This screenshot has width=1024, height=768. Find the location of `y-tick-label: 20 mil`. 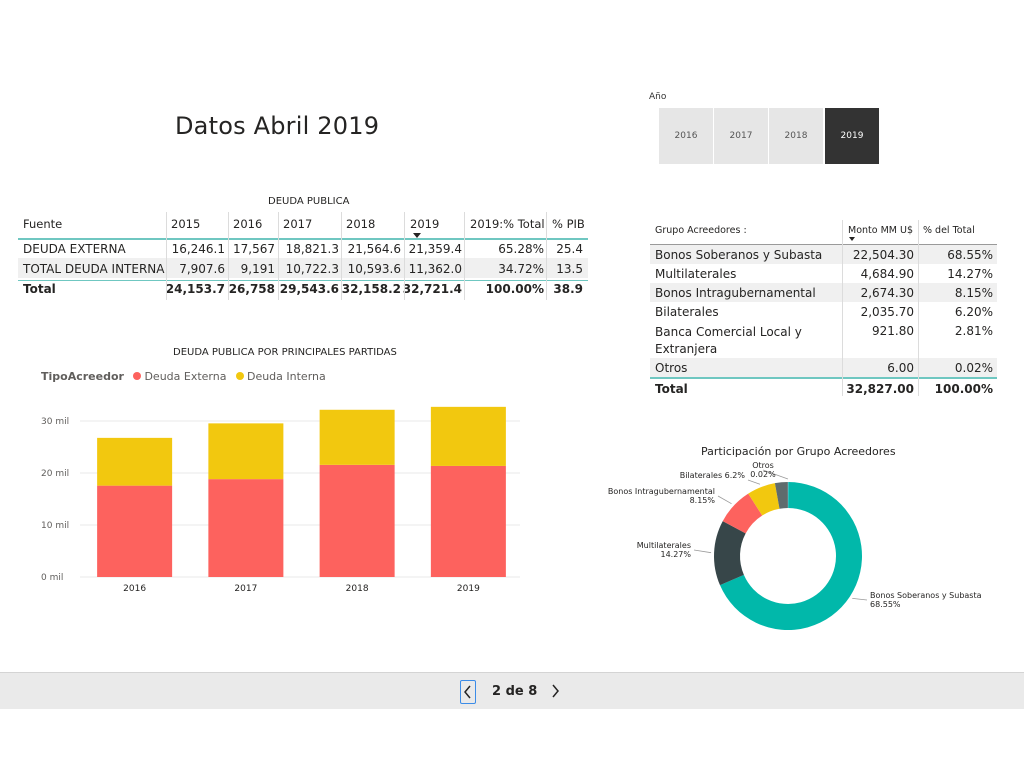

y-tick-label: 20 mil is located at coordinates (55, 474).